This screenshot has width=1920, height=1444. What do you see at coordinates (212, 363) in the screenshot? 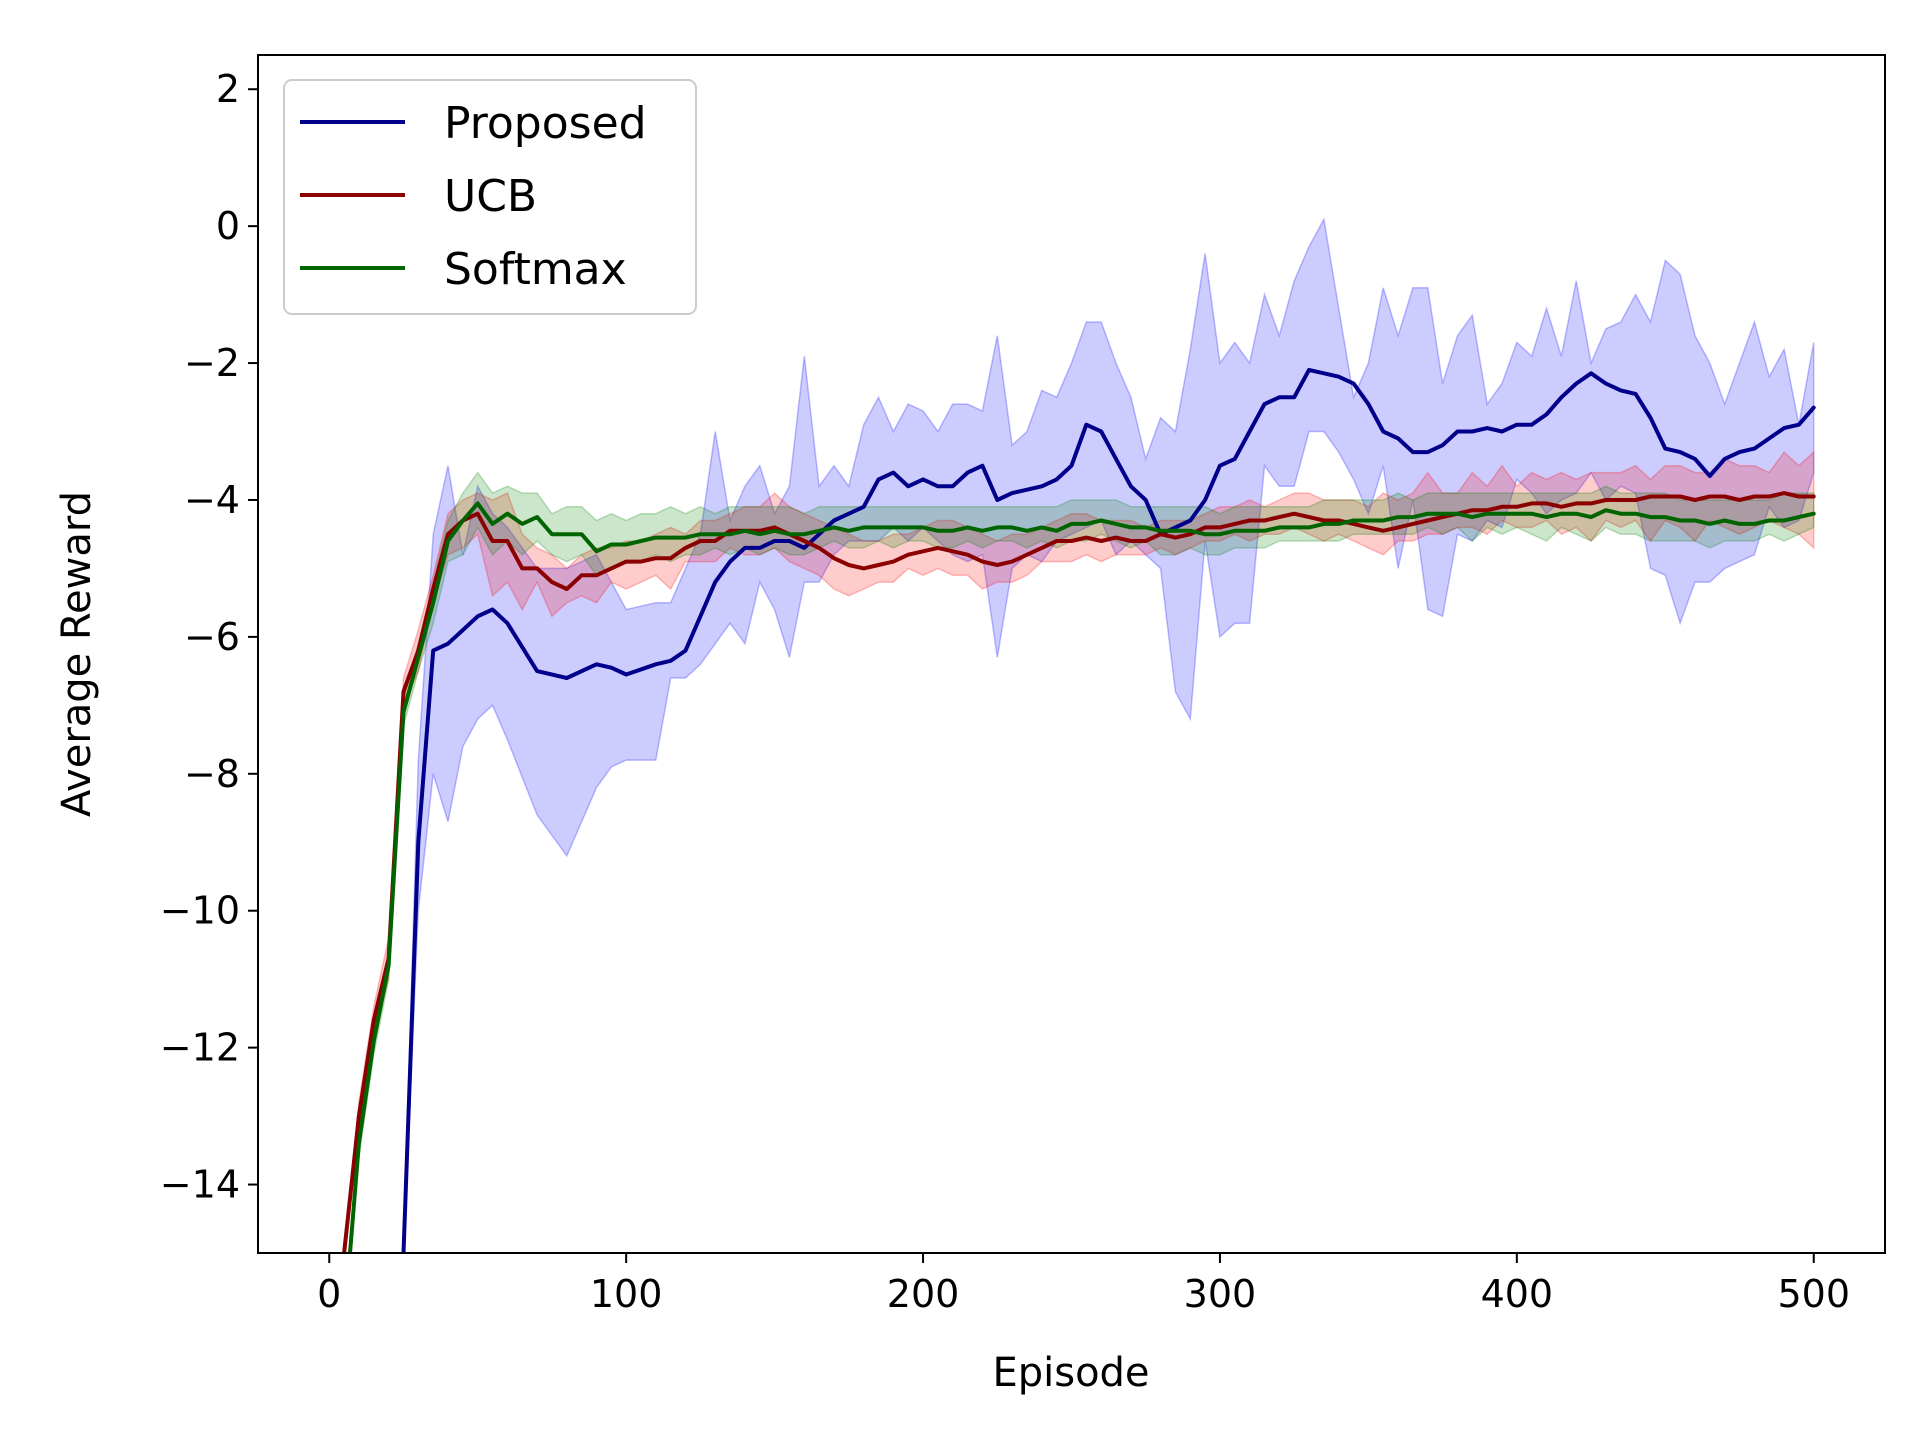
I see `y-tick-label: −2` at bounding box center [212, 363].